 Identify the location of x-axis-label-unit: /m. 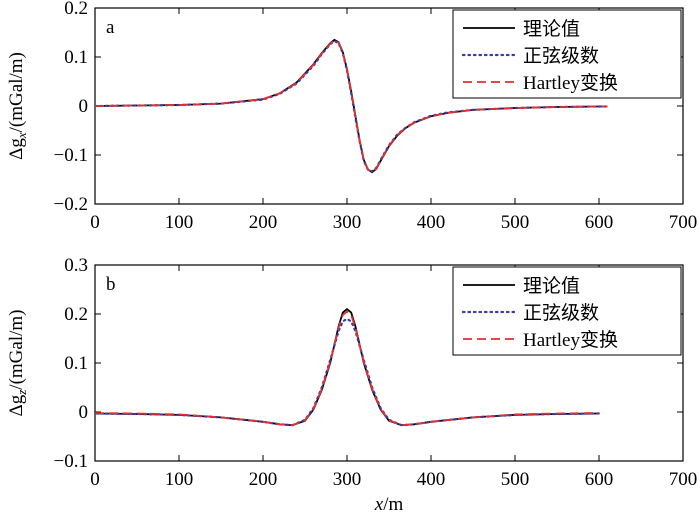
(393, 504).